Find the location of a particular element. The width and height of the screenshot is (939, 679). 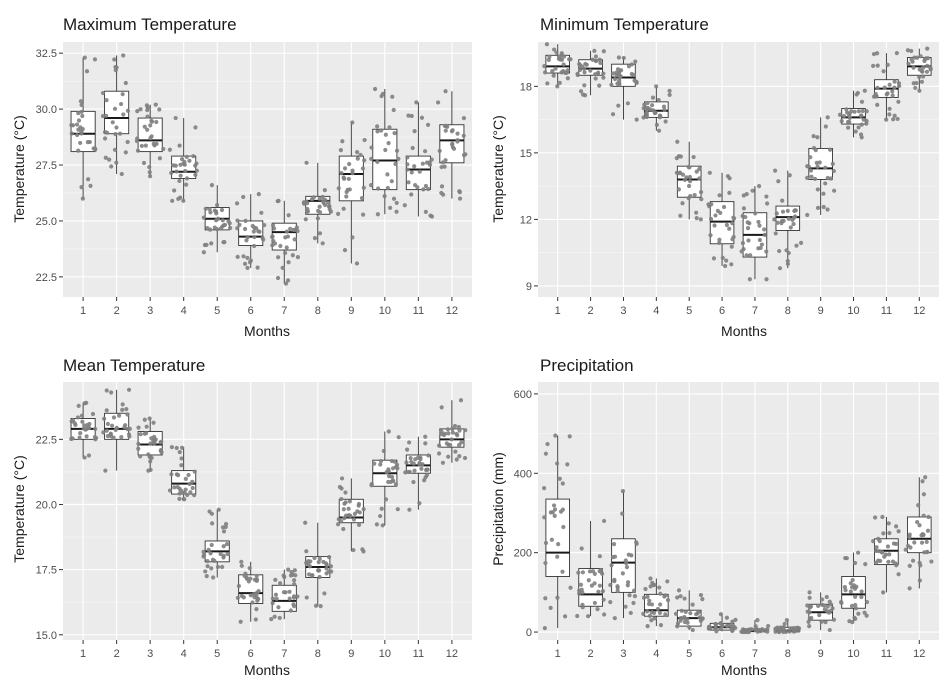

box-iqr is located at coordinates (590, 587).